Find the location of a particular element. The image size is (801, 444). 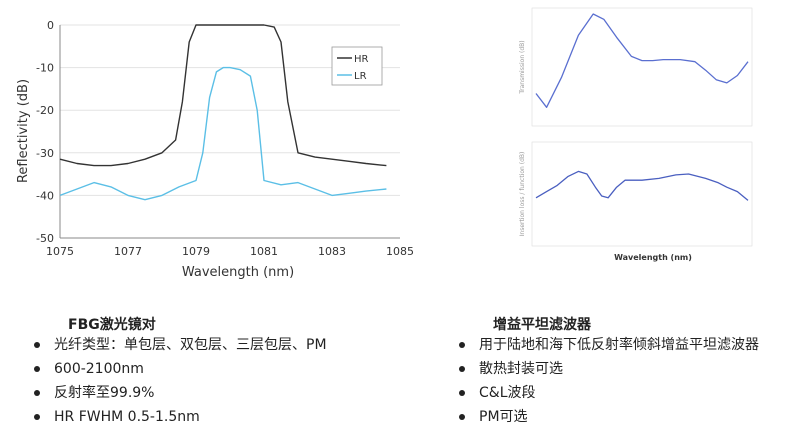

y-tick-label: -30 is located at coordinates (45, 153).